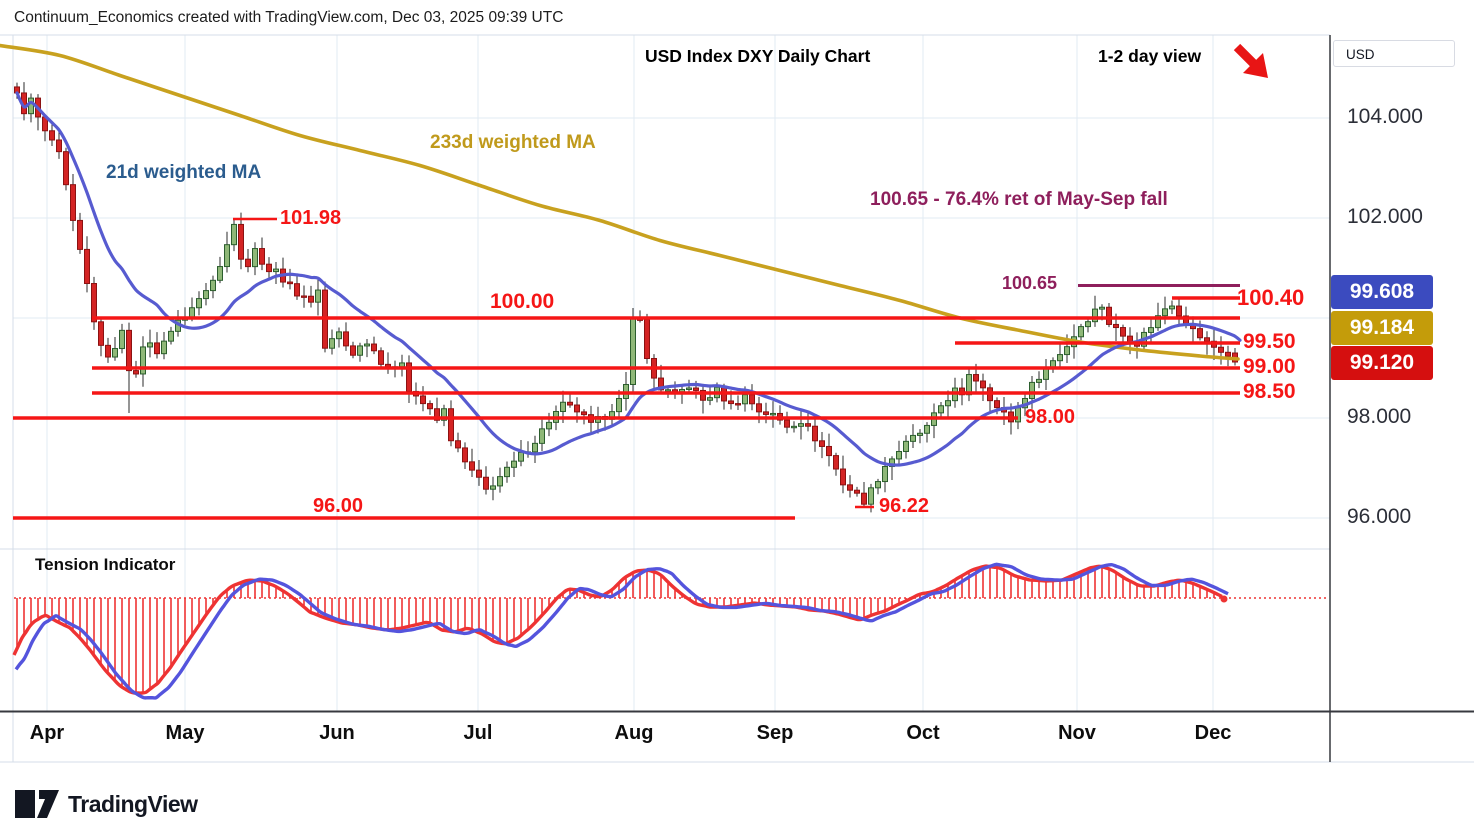  I want to click on tradingview-logo: TradingView, so click(106, 804).